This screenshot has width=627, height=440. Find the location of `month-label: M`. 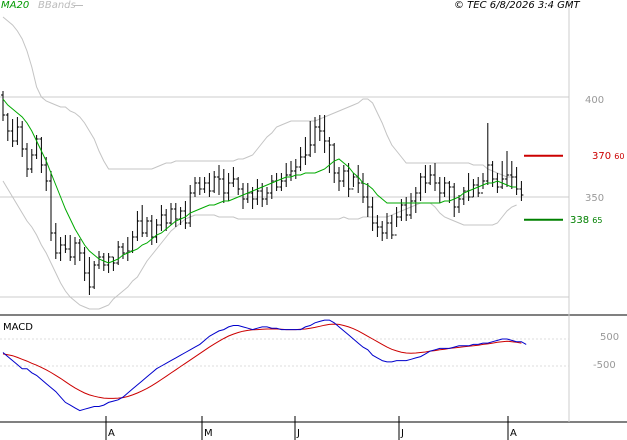

month-label: M is located at coordinates (208, 433).